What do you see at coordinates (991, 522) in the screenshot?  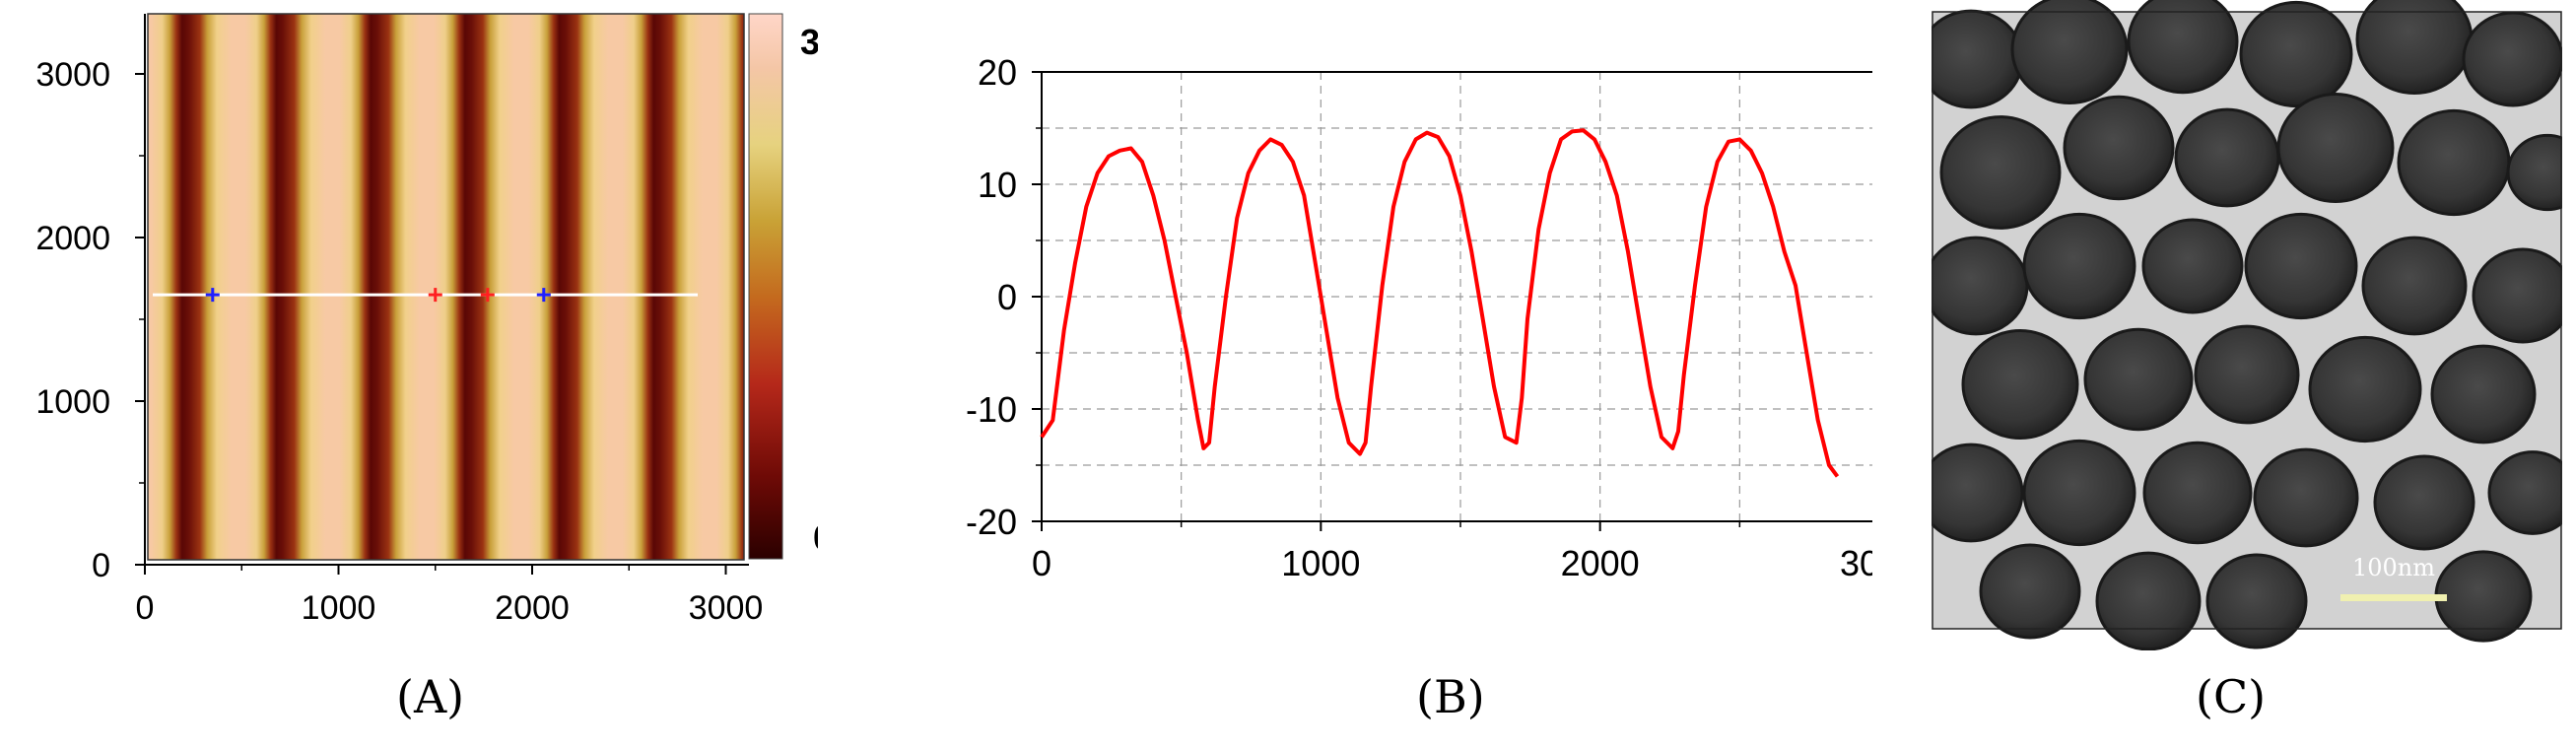 I see `profile-y-tick-label: -20` at bounding box center [991, 522].